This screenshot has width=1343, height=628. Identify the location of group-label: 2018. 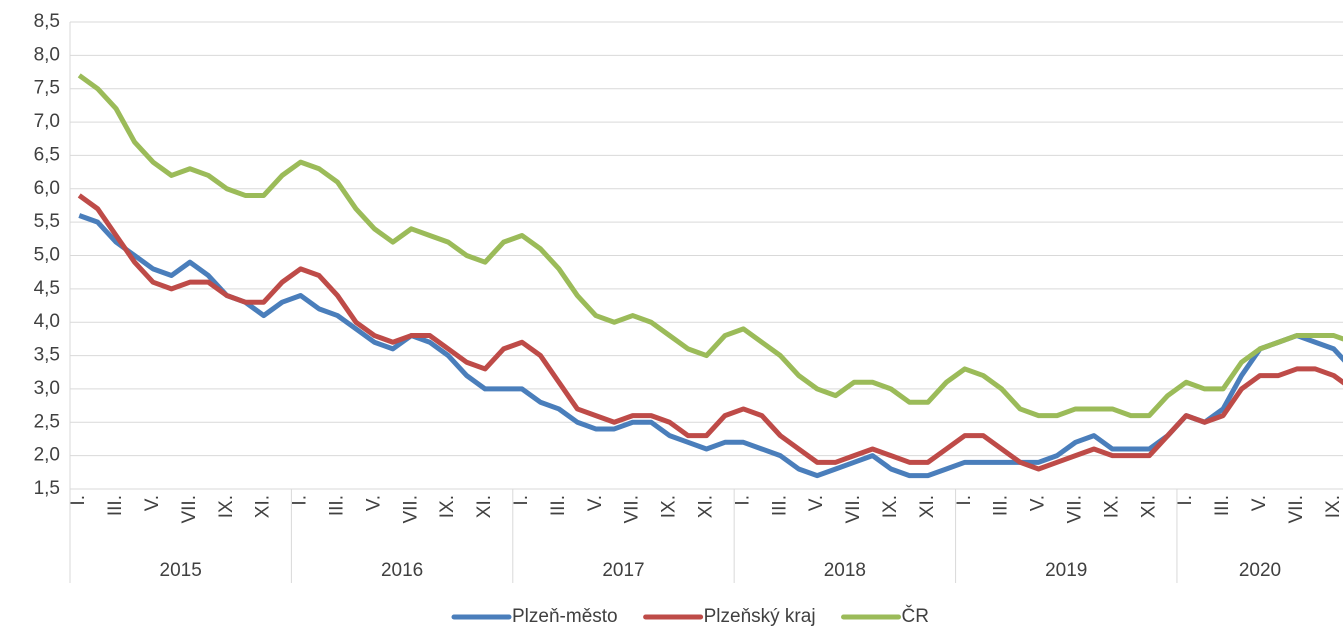
(845, 570).